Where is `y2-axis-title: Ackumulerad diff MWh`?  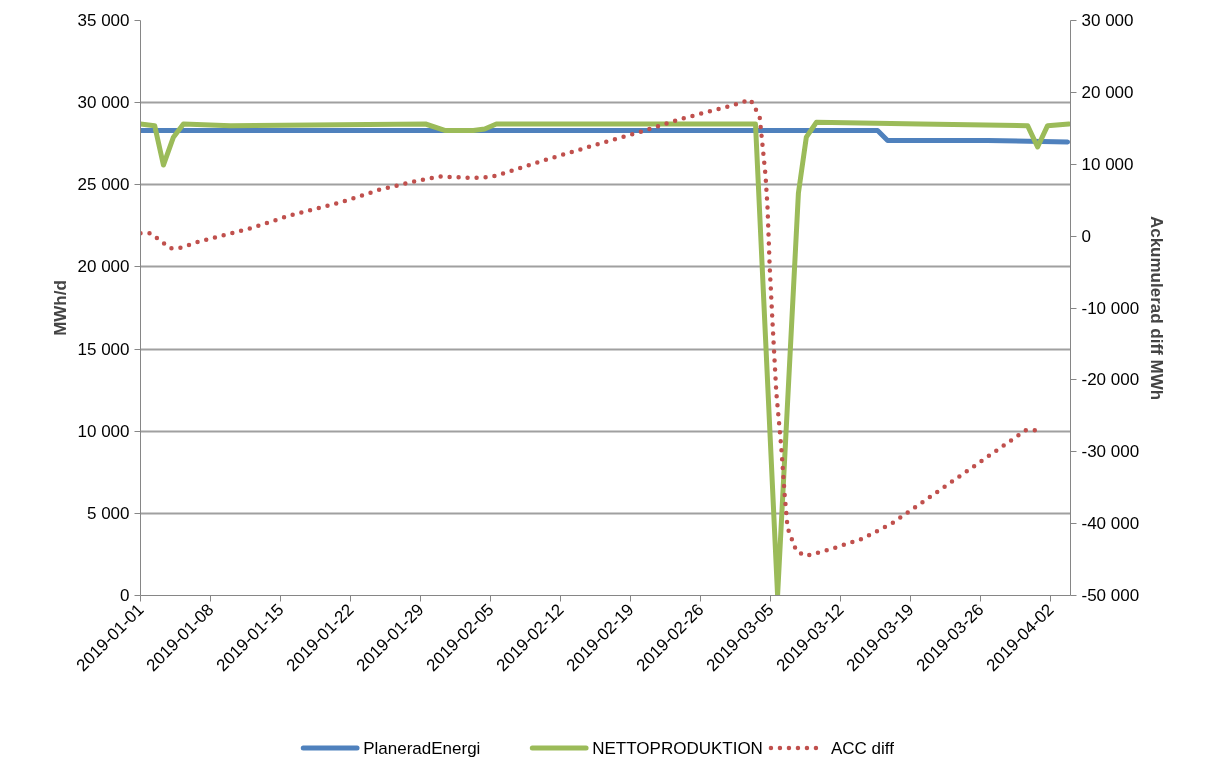
y2-axis-title: Ackumulerad diff MWh is located at coordinates (1157, 308).